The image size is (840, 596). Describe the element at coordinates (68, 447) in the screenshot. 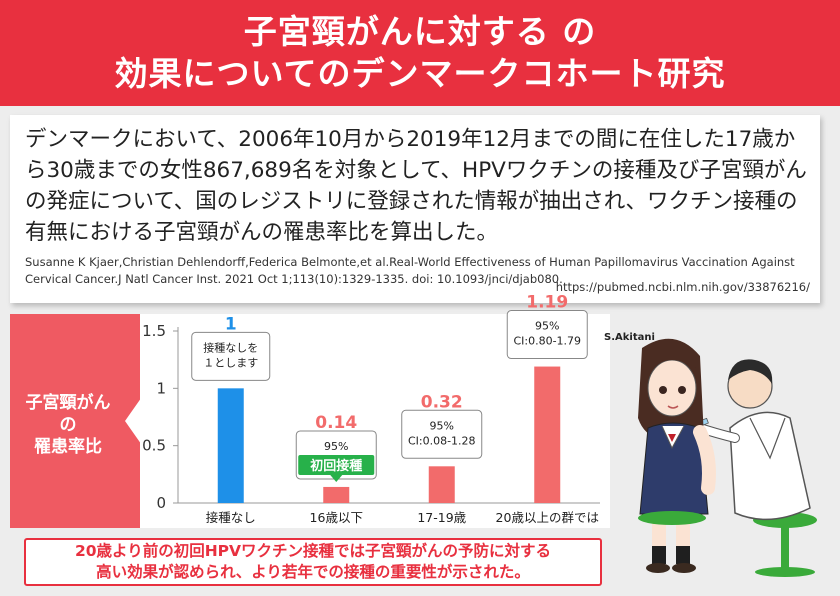

I see `ylabel-line3: 罹患率比` at that location.